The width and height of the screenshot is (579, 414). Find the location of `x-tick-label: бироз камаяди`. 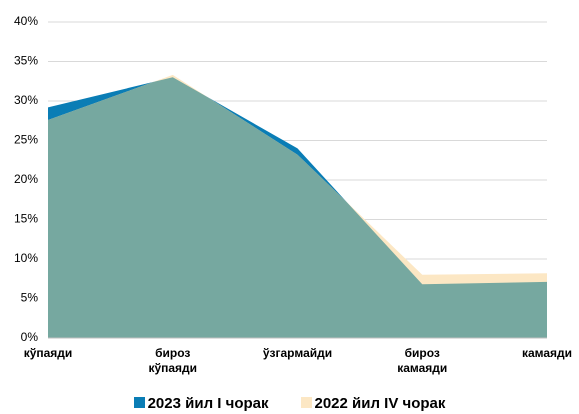

x-tick-label: бироз камаяди is located at coordinates (422, 360).